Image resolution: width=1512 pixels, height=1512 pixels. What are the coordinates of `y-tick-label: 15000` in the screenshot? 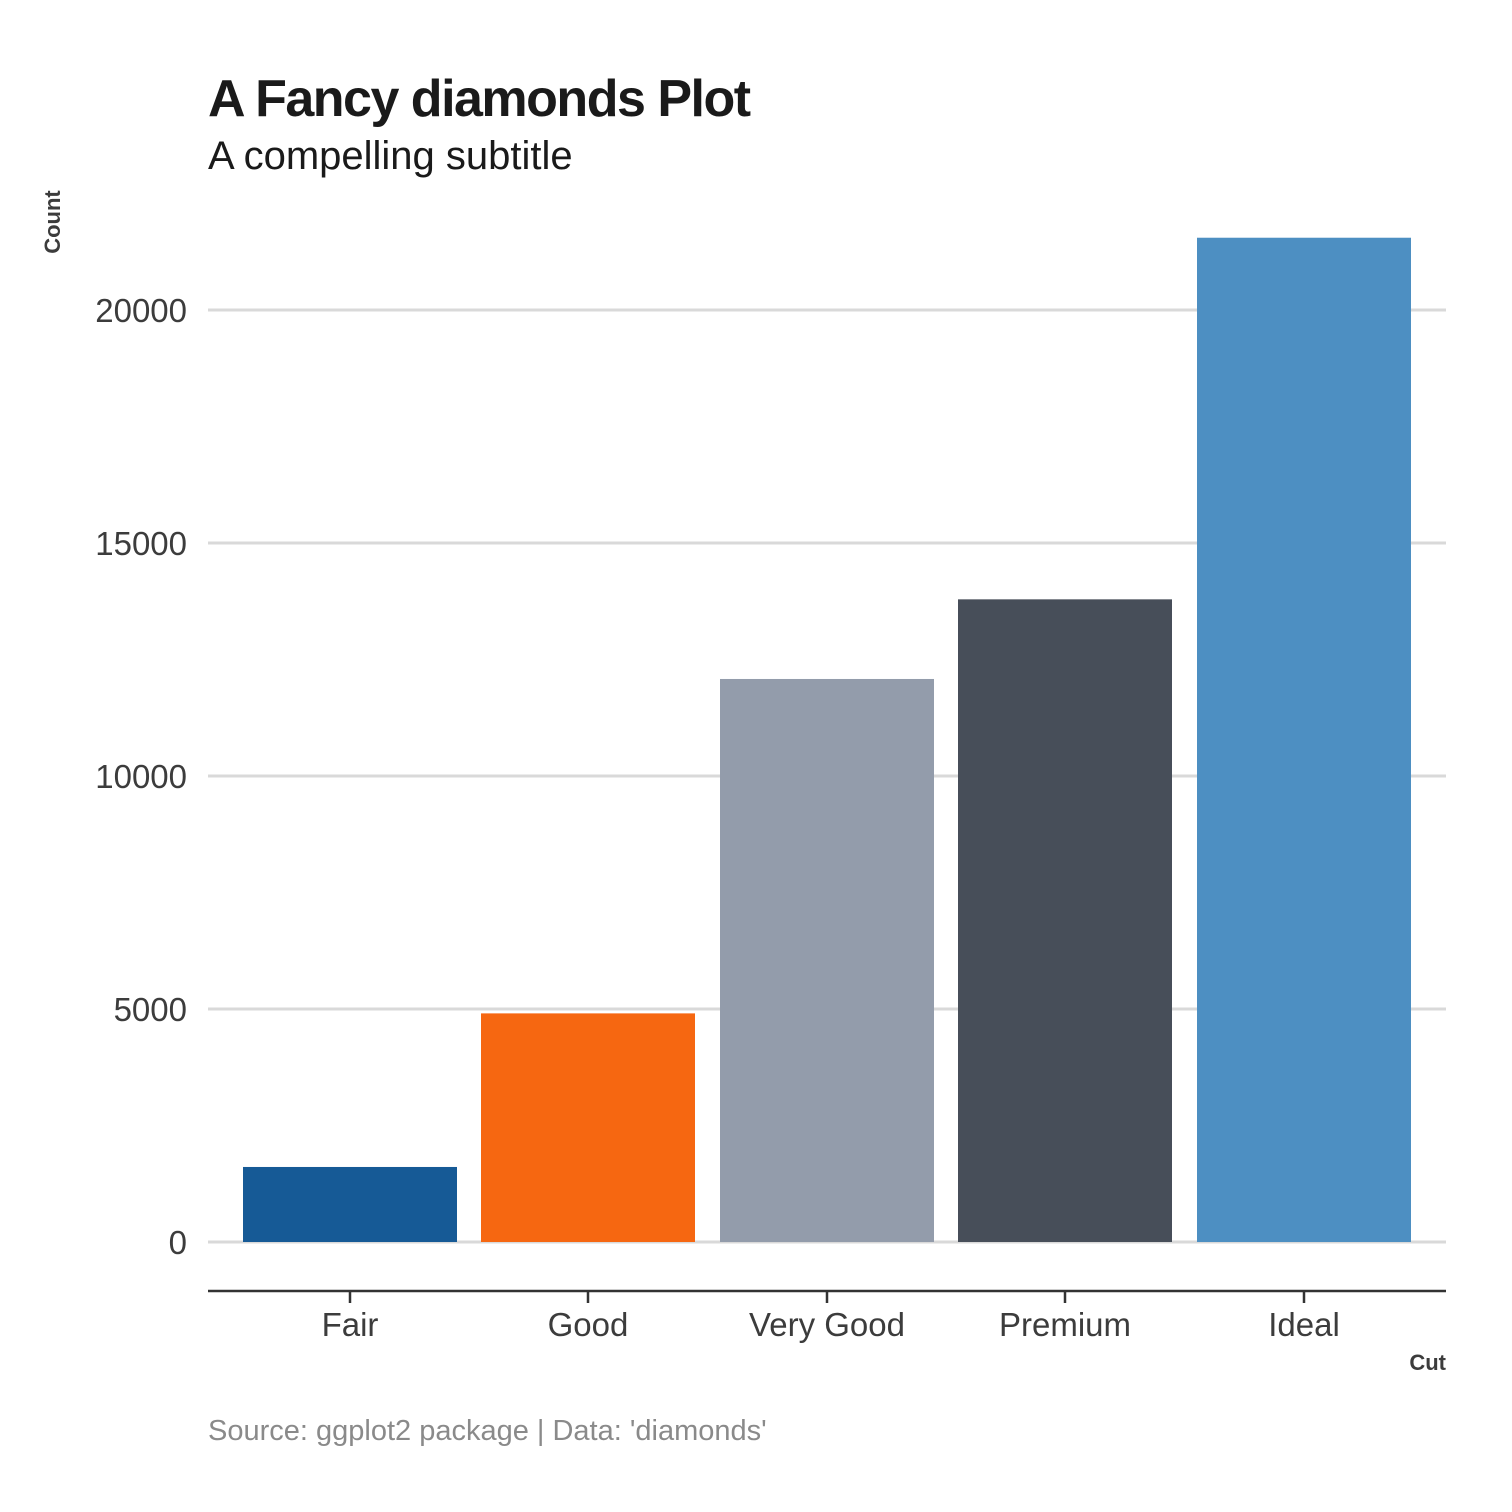 It's located at (141, 543).